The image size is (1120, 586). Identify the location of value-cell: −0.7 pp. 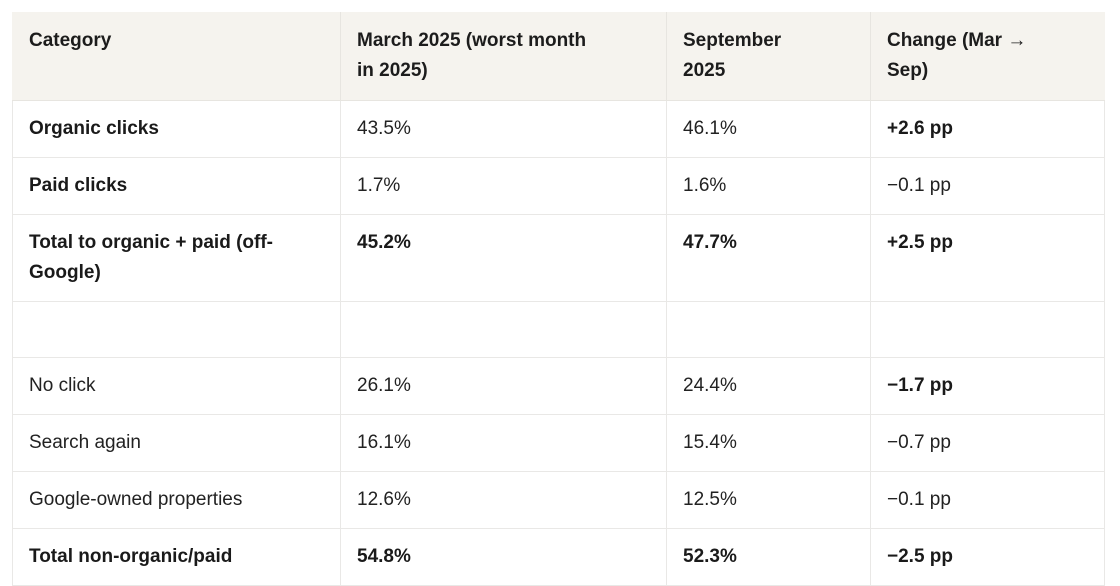
(987, 442).